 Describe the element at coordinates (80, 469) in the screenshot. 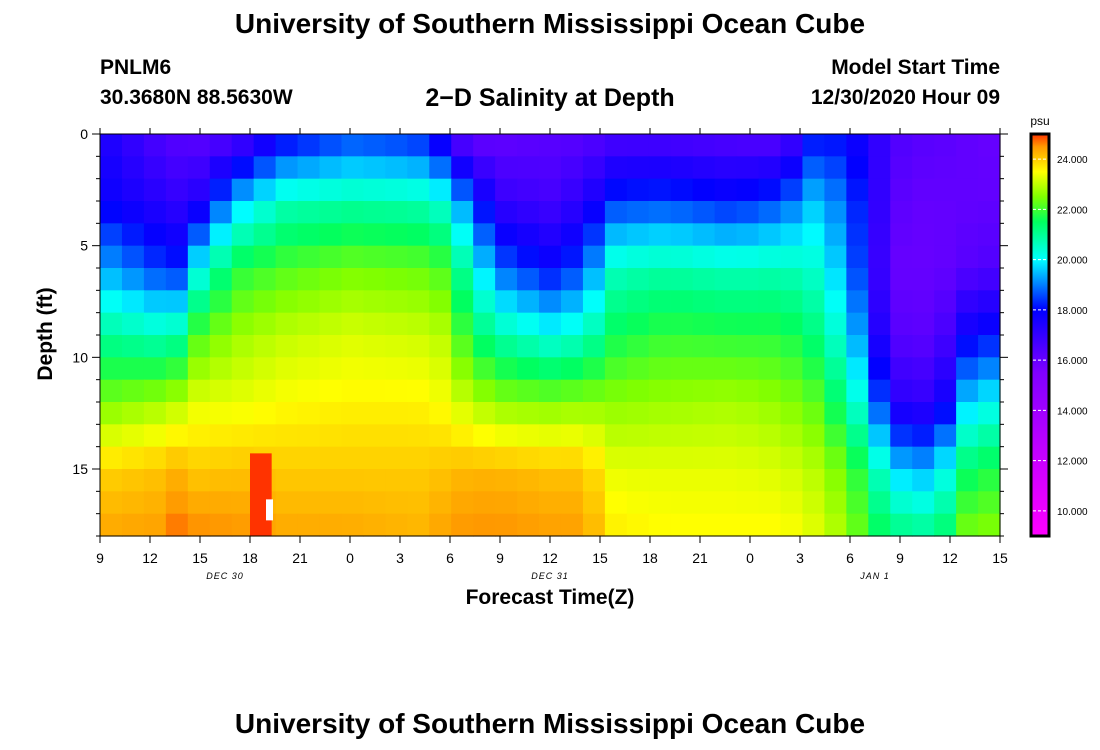

I see `y-tick-label: 15` at that location.